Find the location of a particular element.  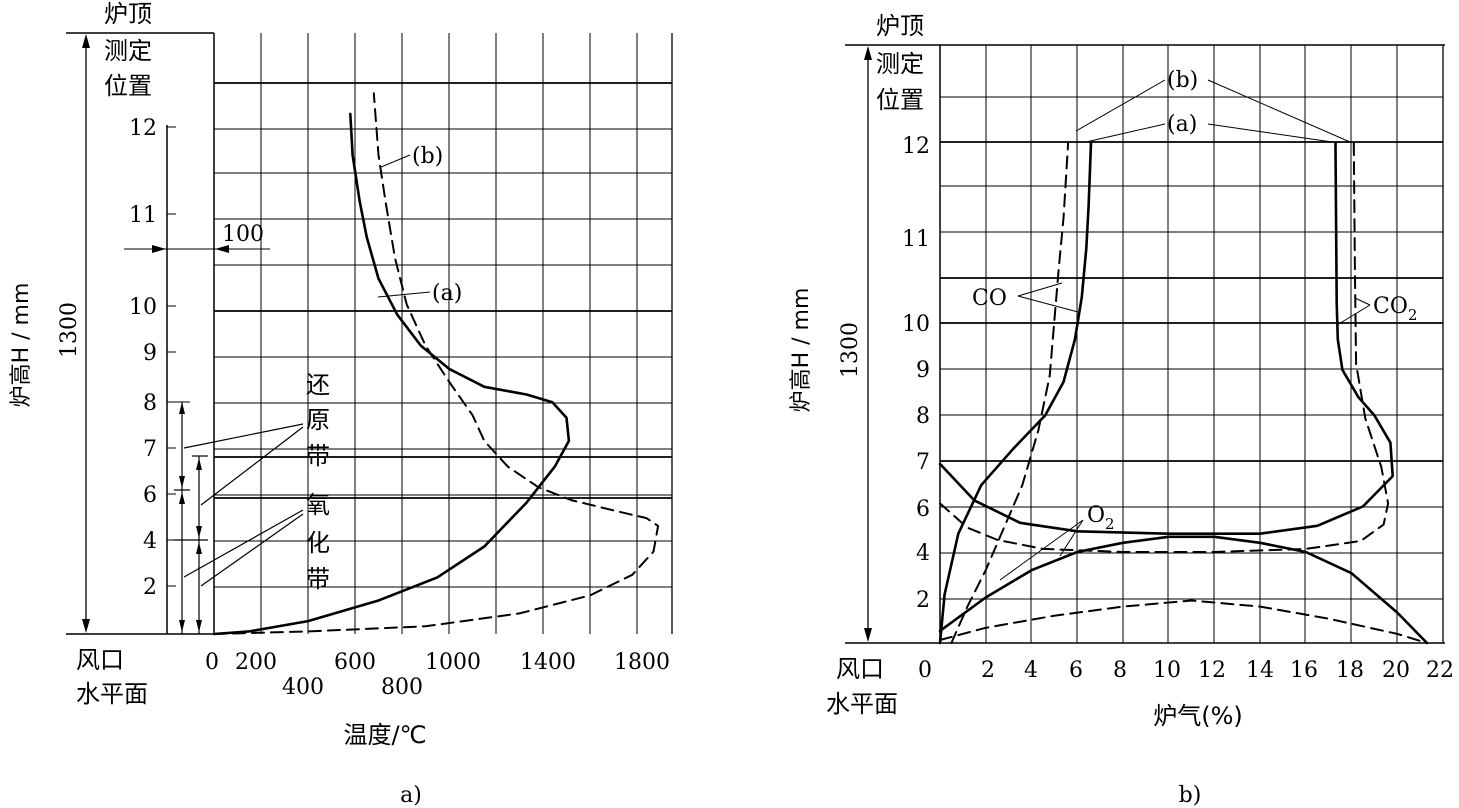

x-tick-label: 8 is located at coordinates (1120, 670).